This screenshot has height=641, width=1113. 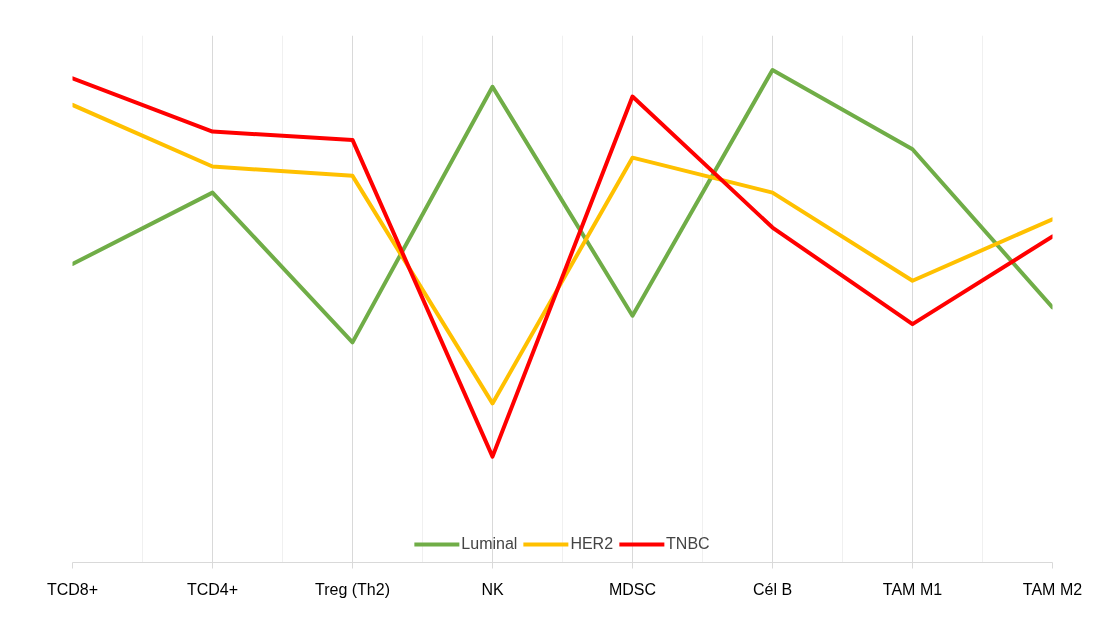 I want to click on legend-label: TNBC, so click(x=688, y=544).